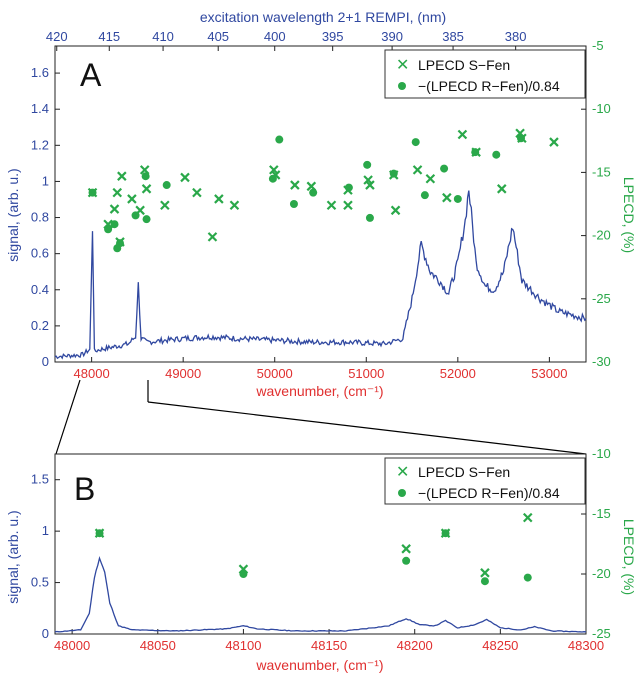  Describe the element at coordinates (57, 36) in the screenshot. I see `x-top-tick-label: 420` at that location.